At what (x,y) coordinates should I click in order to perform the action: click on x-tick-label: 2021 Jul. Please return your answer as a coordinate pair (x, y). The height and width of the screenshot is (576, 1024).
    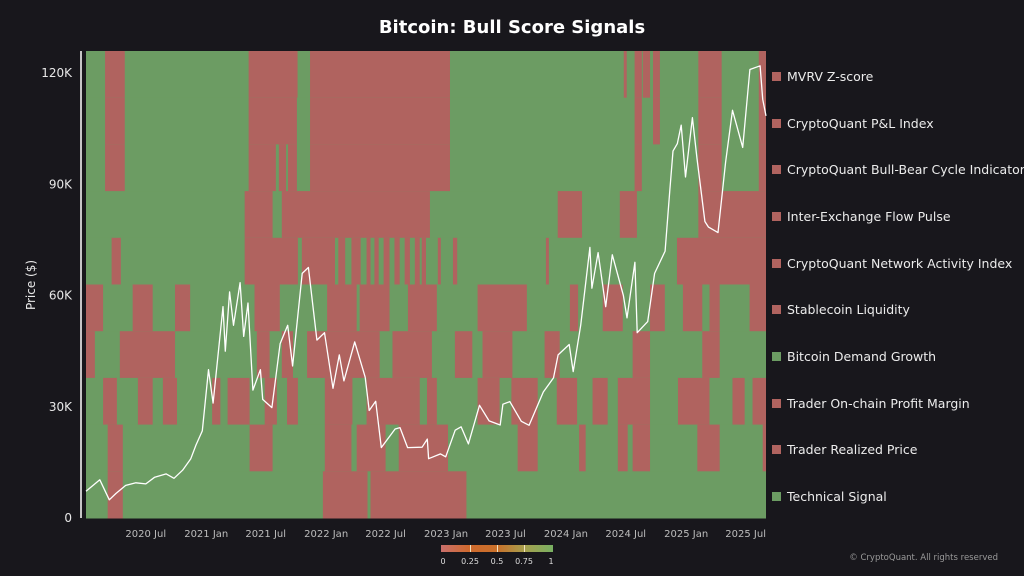
    Looking at the image, I should click on (265, 534).